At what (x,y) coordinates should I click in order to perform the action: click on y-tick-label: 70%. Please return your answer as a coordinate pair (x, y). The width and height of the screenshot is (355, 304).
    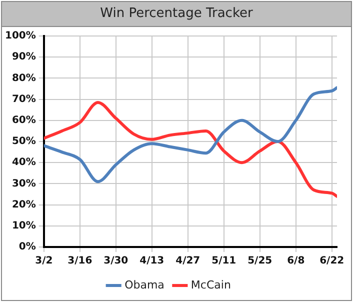
    Looking at the image, I should click on (24, 99).